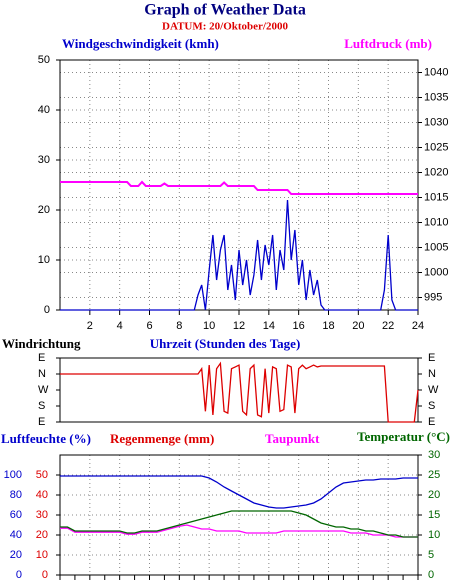 This screenshot has height=585, width=461. I want to click on y-tick-label: 5, so click(431, 555).